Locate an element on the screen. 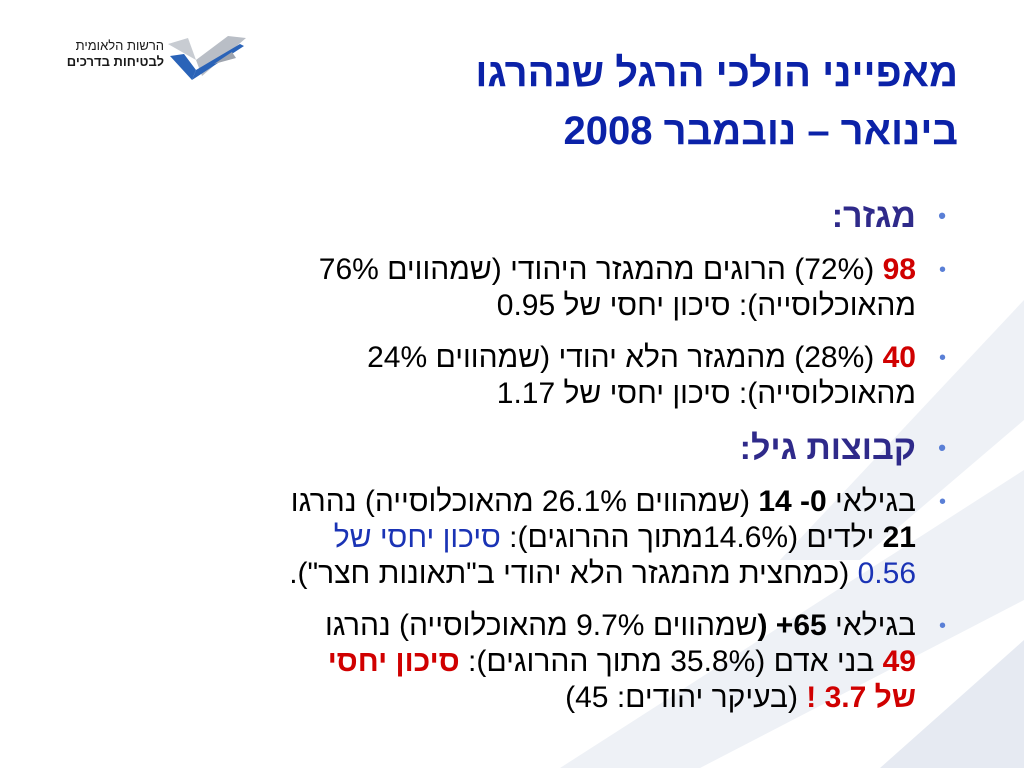  list-item-line: 40 (28%) מהמגזר הלא יהודי (שמהווים 24% is located at coordinates (518, 358).